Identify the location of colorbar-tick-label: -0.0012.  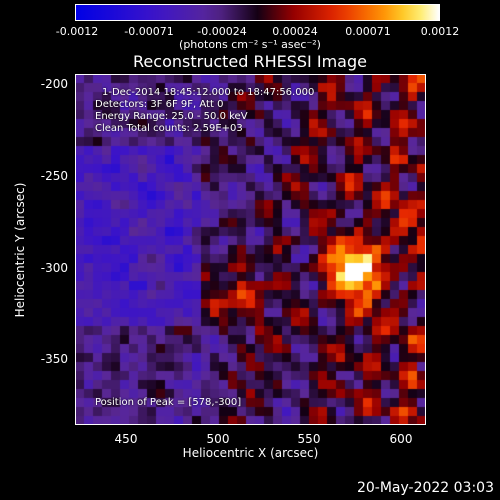
(77, 31).